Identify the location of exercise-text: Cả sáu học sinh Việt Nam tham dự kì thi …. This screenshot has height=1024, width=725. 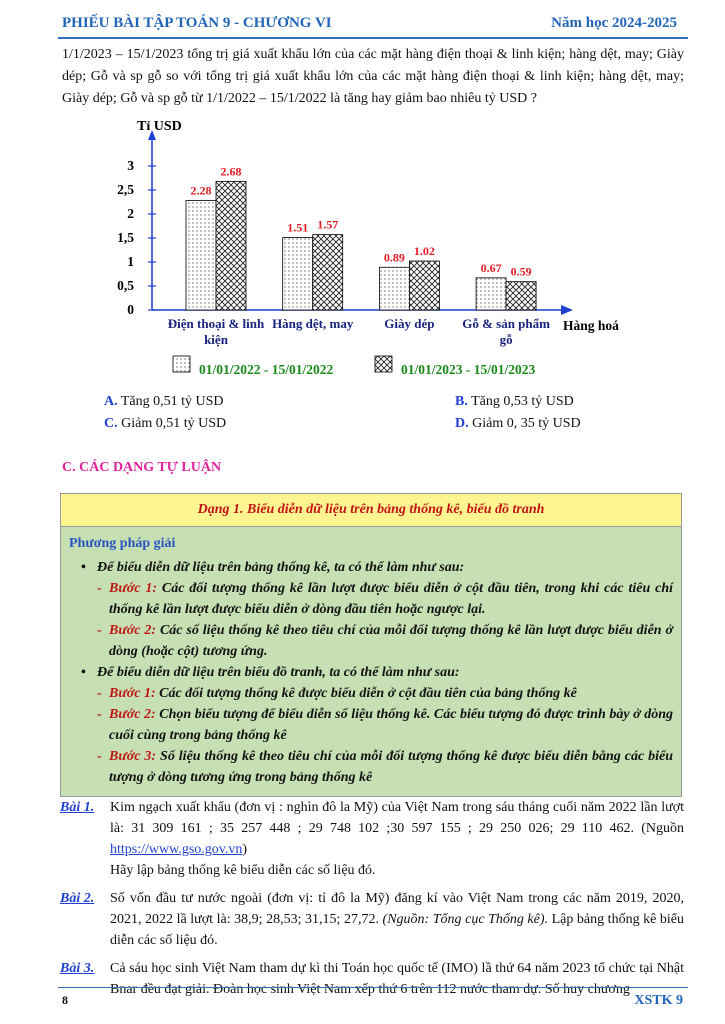
(397, 979).